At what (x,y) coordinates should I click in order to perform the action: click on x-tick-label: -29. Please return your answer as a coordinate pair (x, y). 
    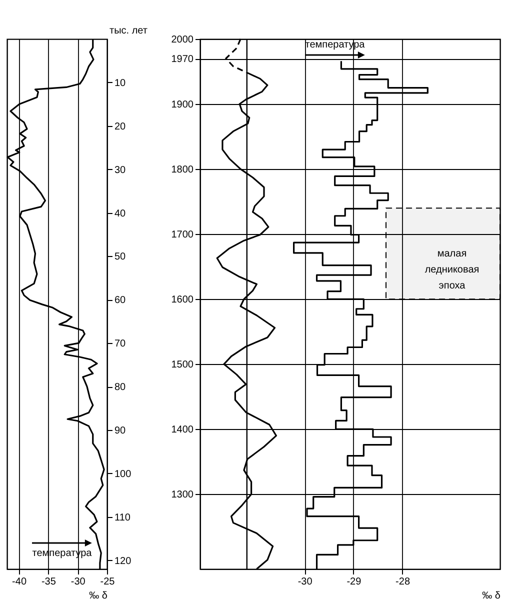
    Looking at the image, I should click on (354, 582).